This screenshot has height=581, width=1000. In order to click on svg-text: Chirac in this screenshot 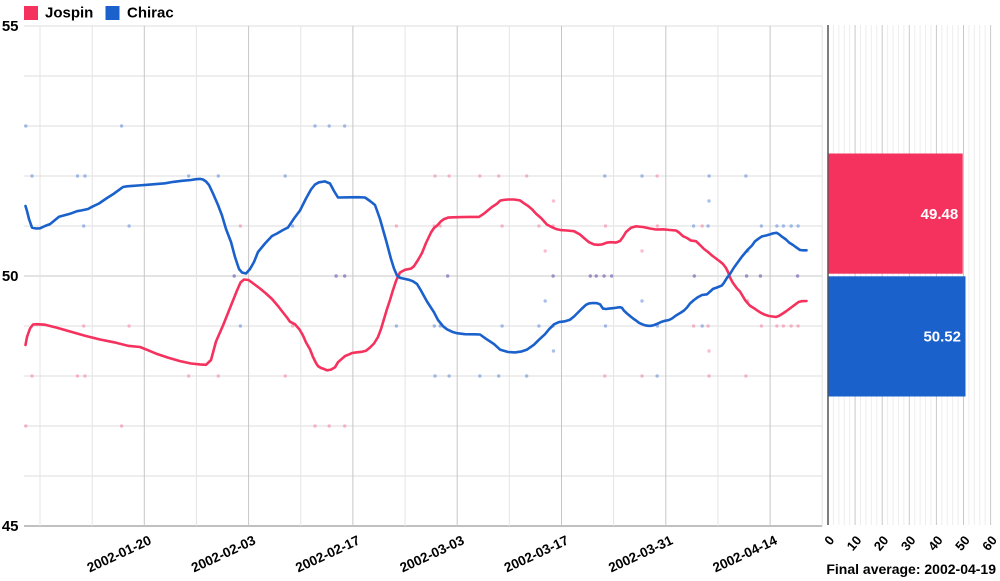, I will do `click(150, 13)`.